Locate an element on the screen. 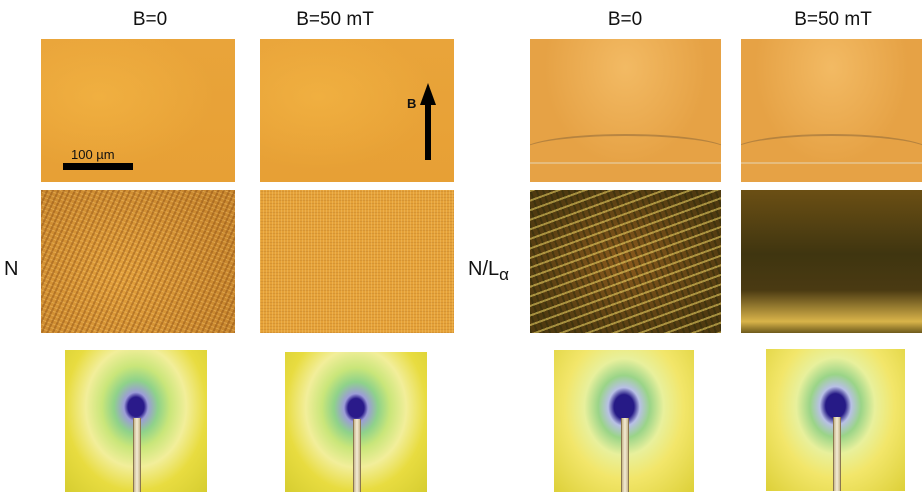 Image resolution: width=922 pixels, height=496 pixels. diffraction-n-b0 is located at coordinates (136, 421).